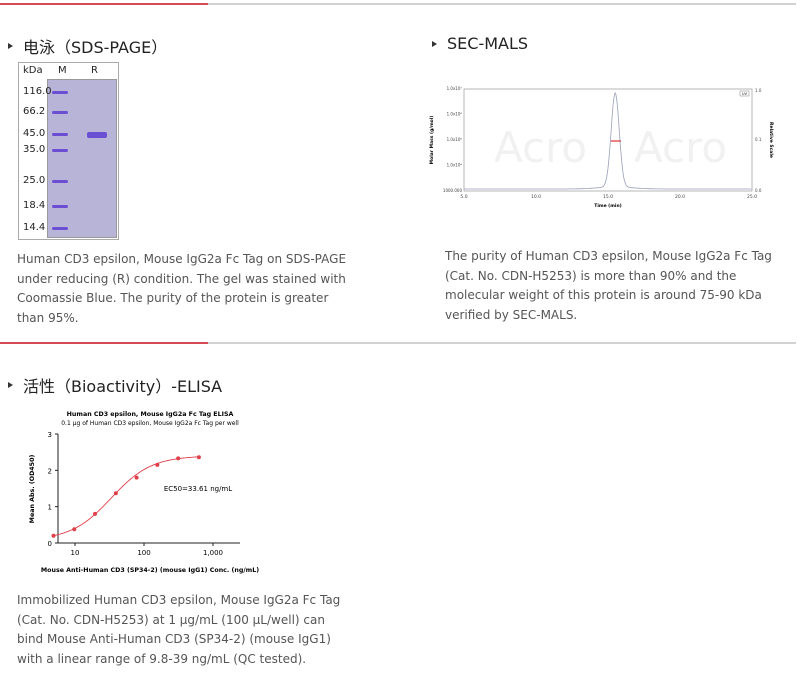  I want to click on sds-heading: 电泳（SDS-PAGE）, so click(87, 46).